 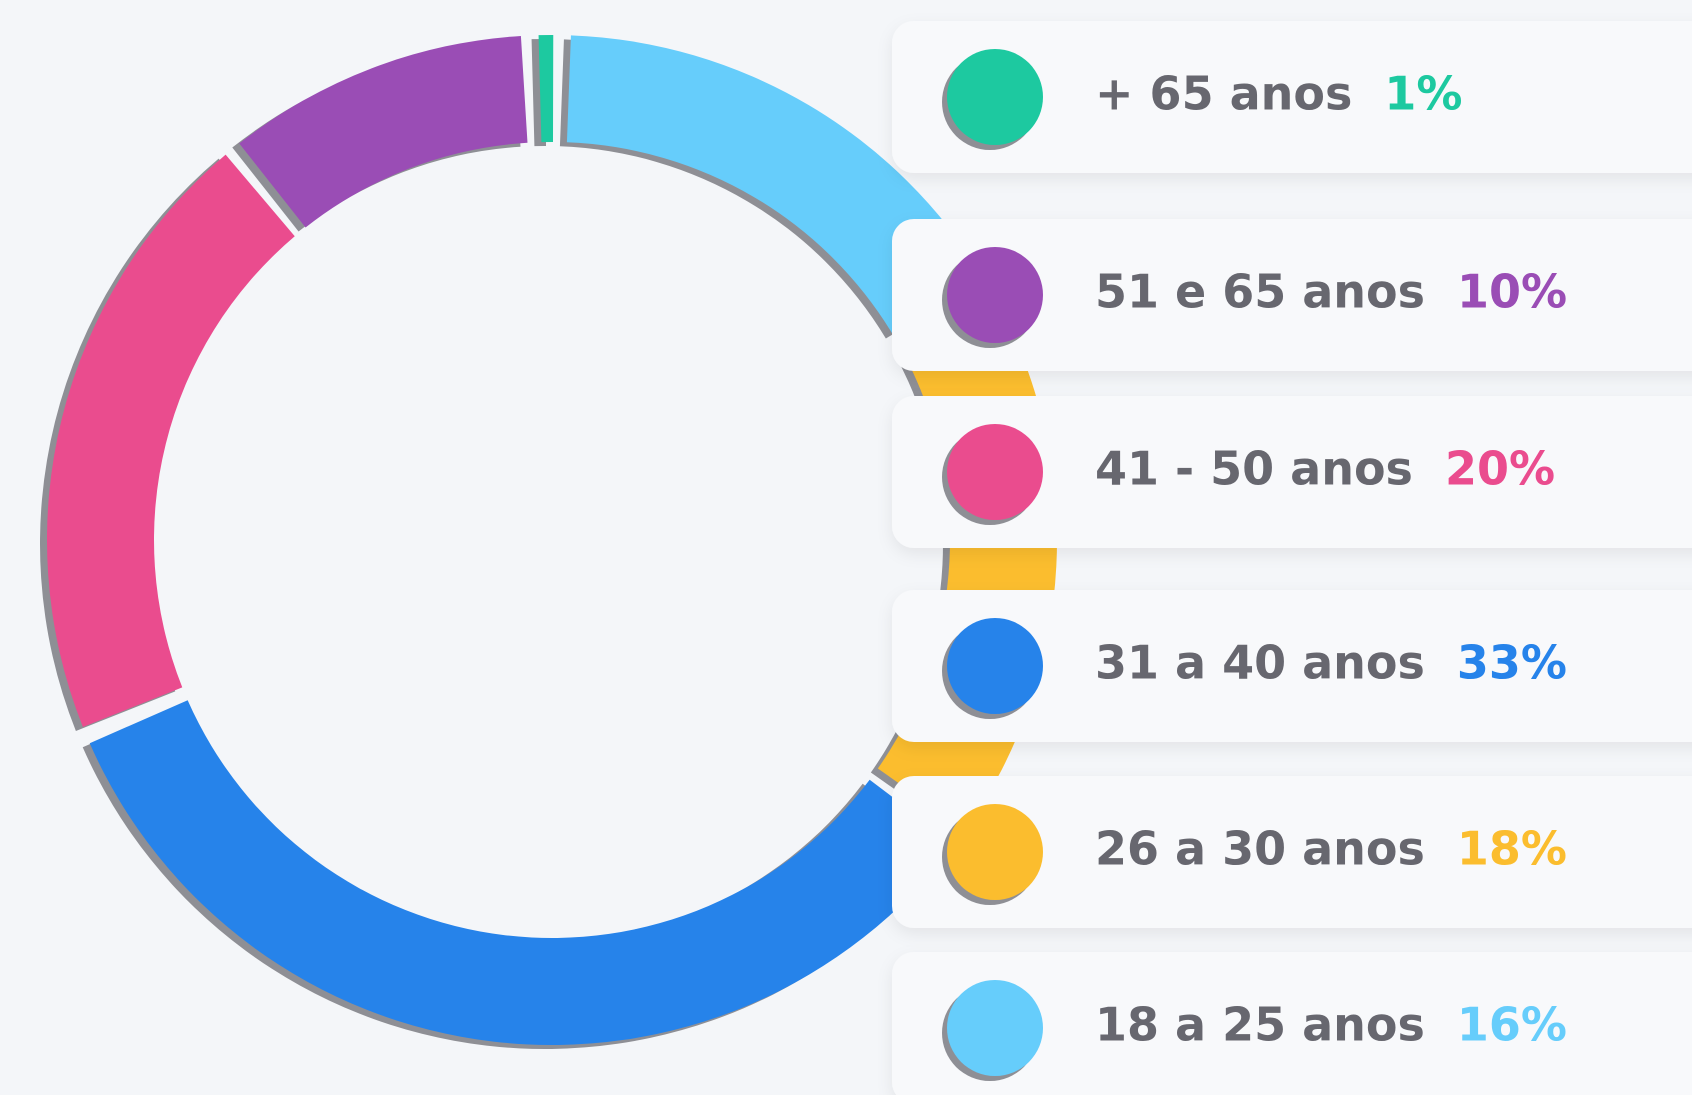 I want to click on legend-label: + 65 anos, so click(x=1223, y=94).